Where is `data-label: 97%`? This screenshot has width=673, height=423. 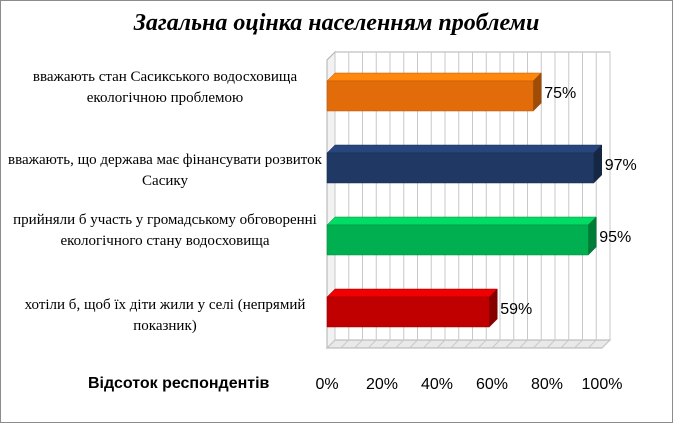
data-label: 97% is located at coordinates (621, 165).